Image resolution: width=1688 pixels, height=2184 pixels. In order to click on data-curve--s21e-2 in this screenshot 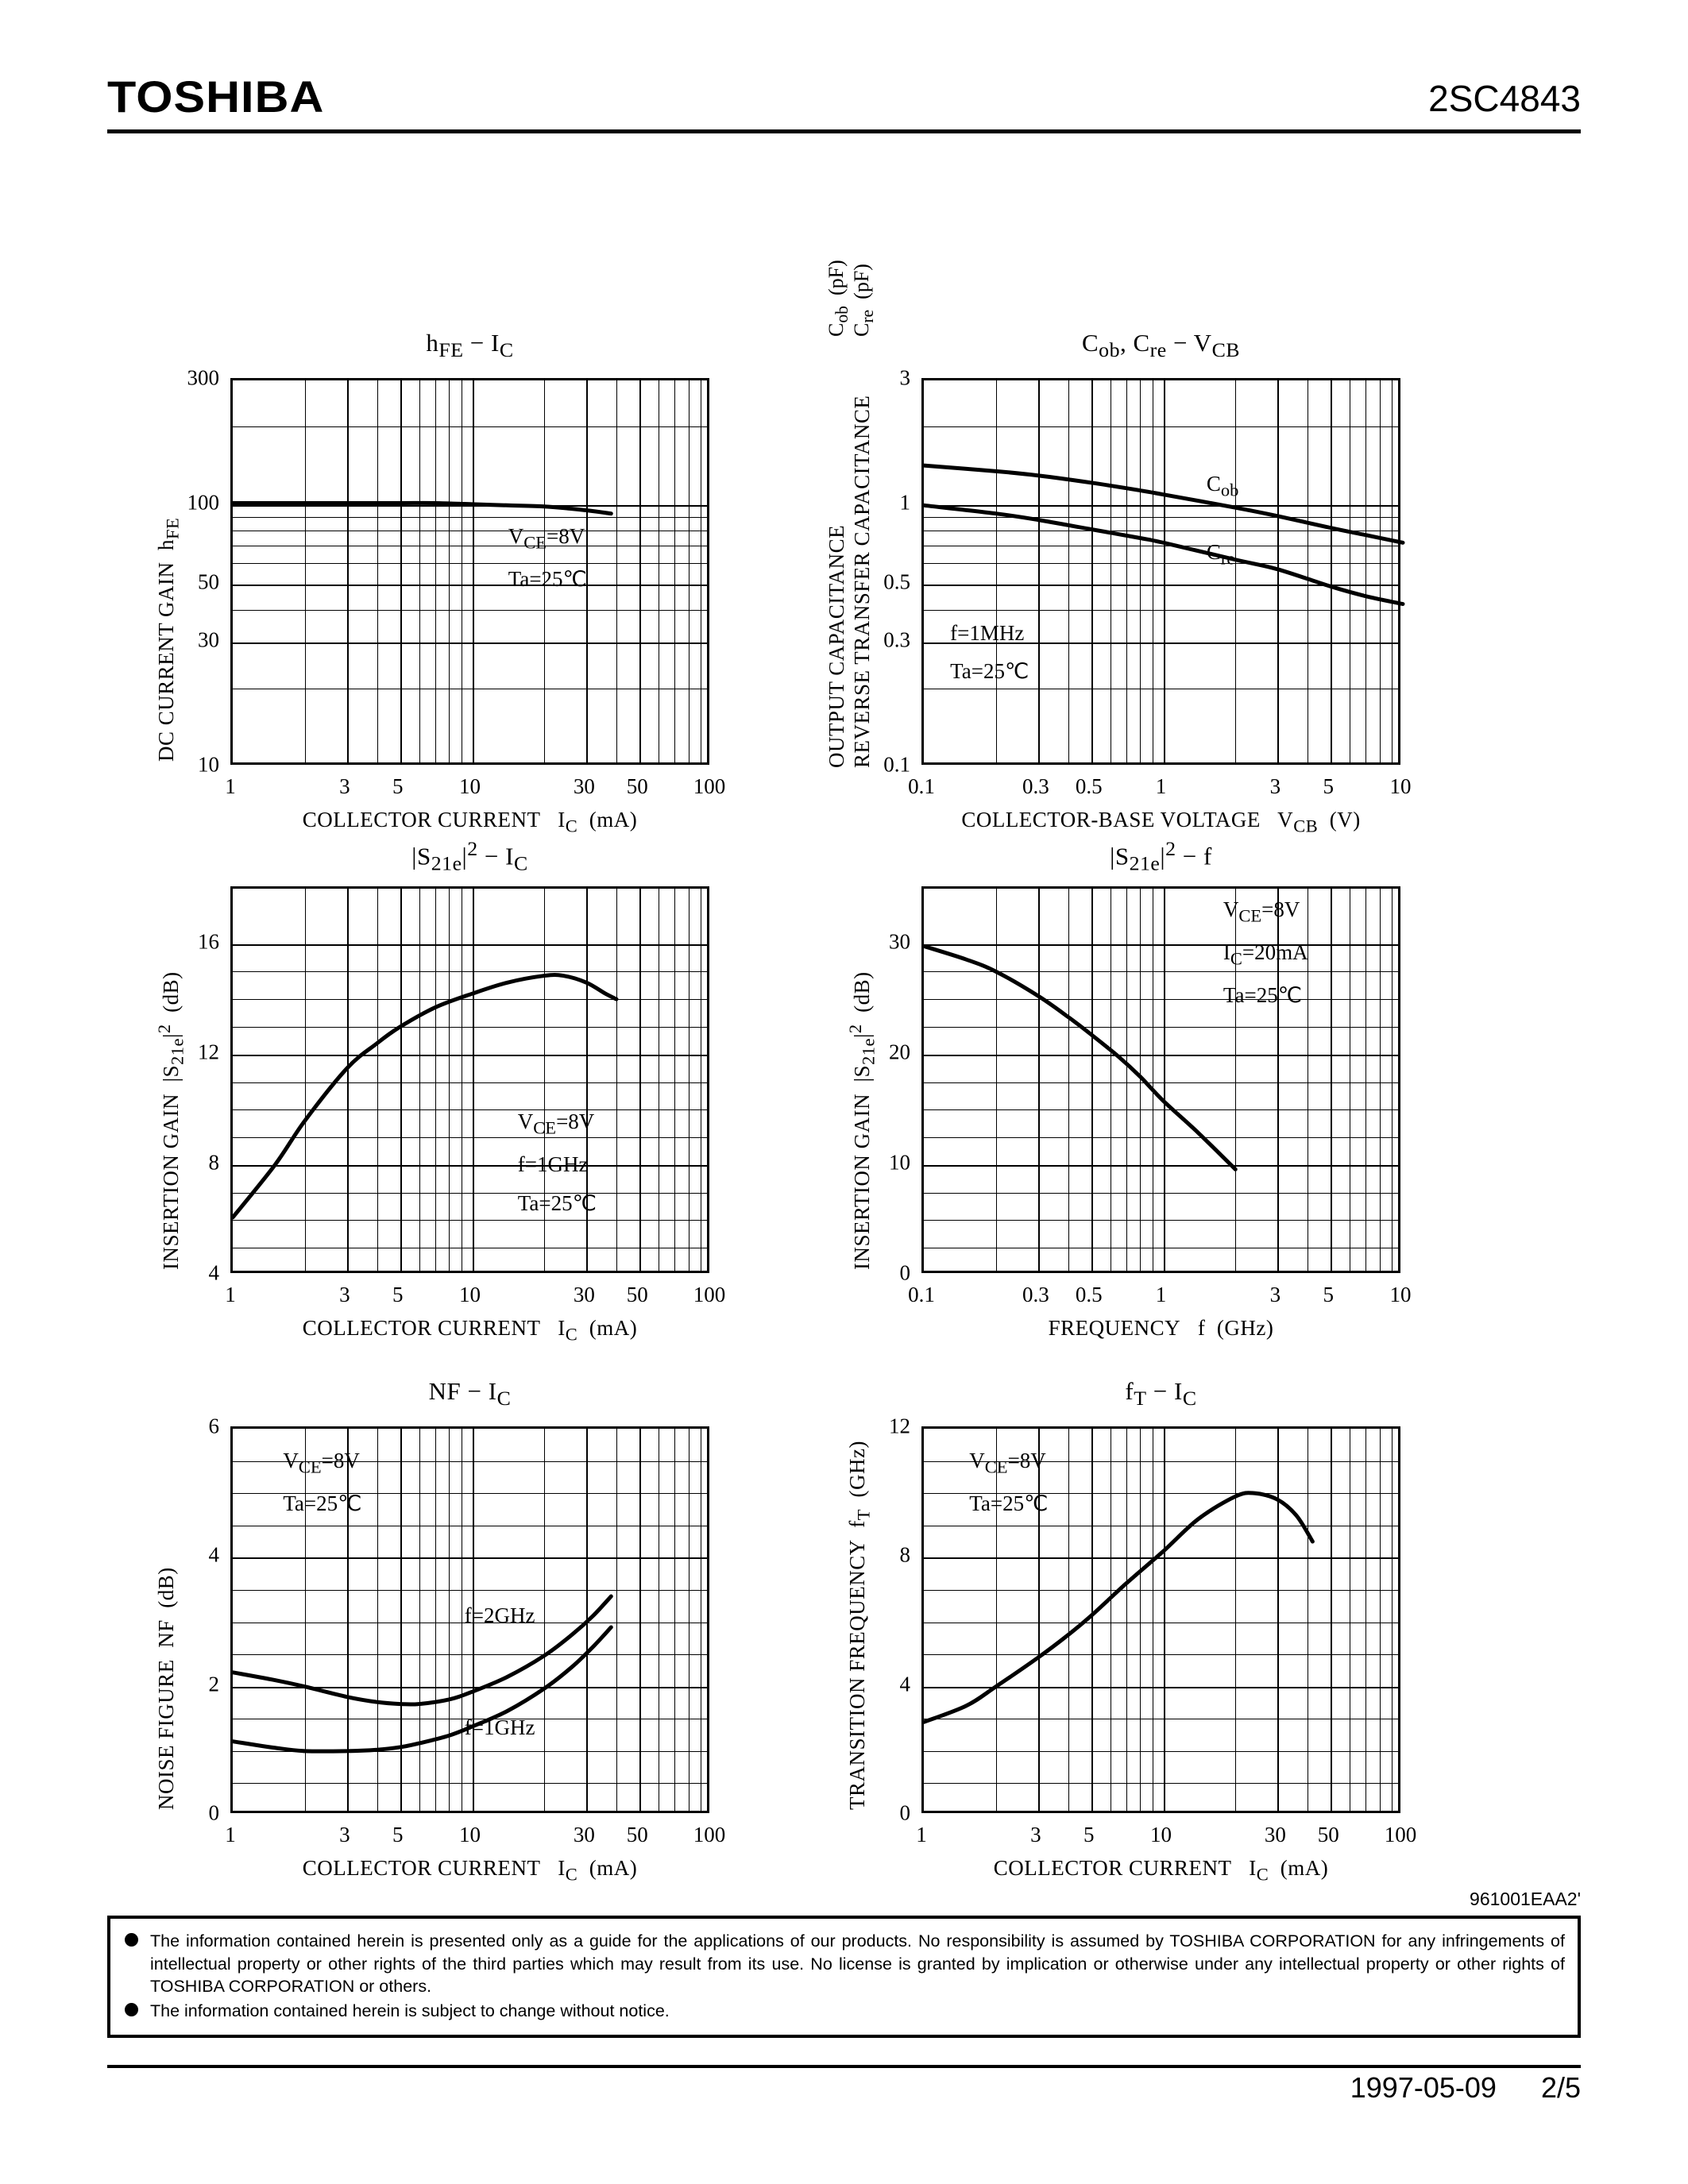, I will do `click(1079, 1057)`.